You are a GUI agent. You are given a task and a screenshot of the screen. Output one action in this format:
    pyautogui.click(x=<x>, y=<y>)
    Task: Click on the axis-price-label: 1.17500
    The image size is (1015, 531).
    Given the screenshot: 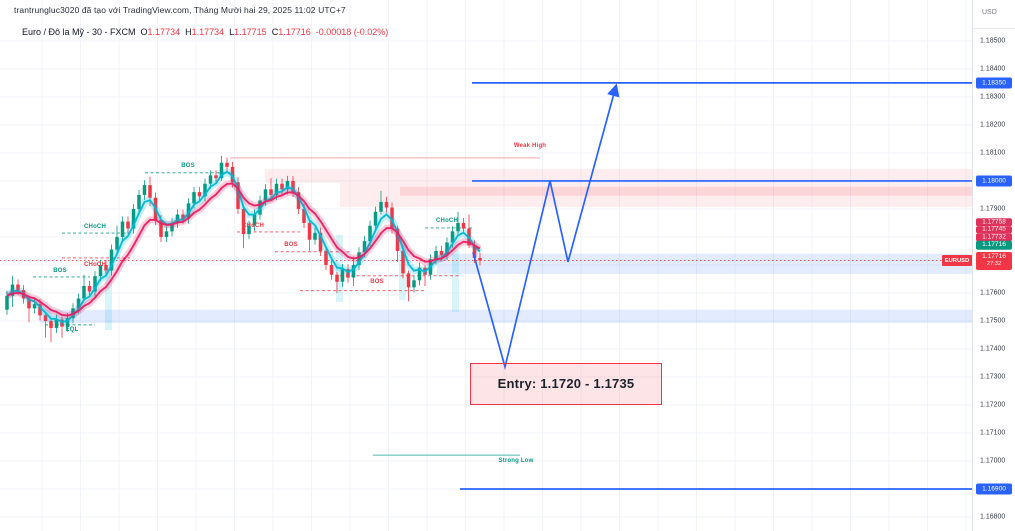 What is the action you would take?
    pyautogui.click(x=993, y=321)
    